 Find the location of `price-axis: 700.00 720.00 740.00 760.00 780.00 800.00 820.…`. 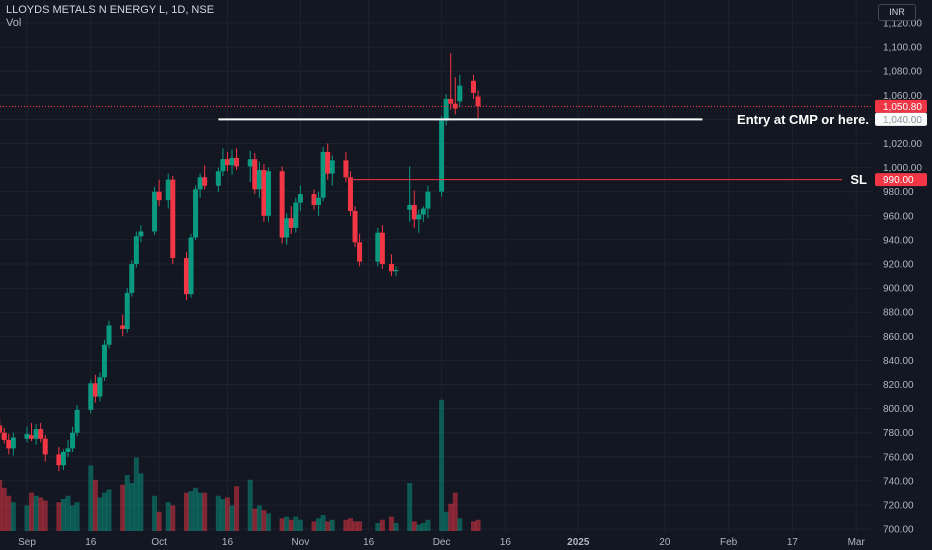

price-axis: 700.00 720.00 740.00 760.00 780.00 800.00 820.… is located at coordinates (902, 277).